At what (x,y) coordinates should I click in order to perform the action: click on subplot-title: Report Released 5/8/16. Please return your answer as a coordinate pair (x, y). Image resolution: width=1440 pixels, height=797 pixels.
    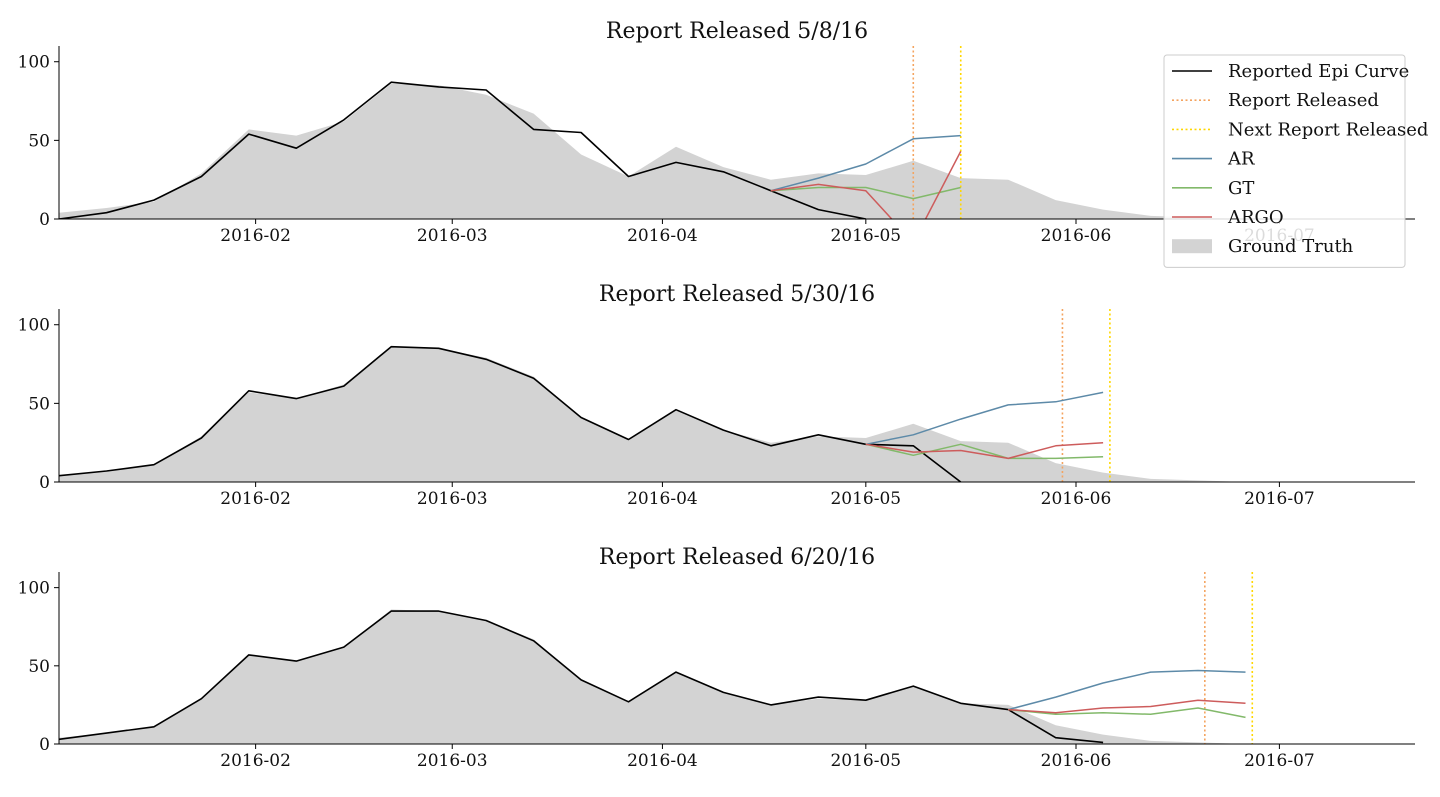
    Looking at the image, I should click on (737, 31).